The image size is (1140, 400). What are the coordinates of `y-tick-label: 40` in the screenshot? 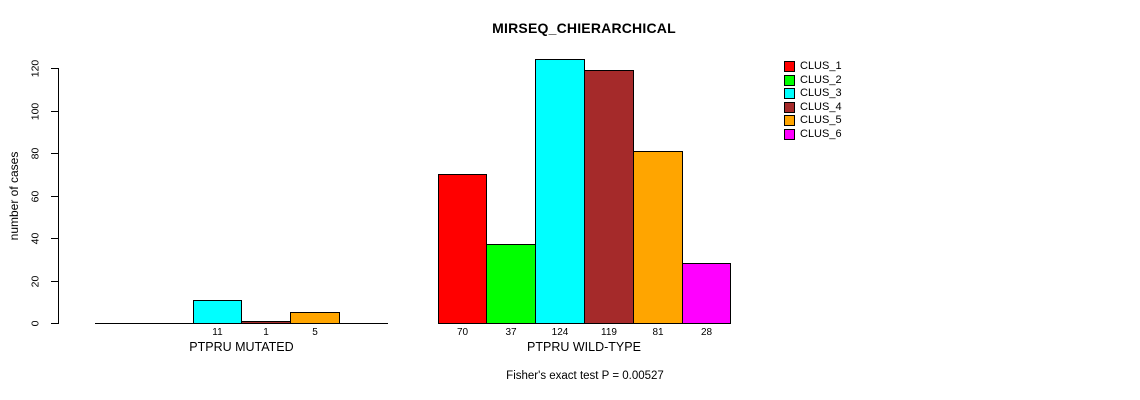 It's located at (35, 238).